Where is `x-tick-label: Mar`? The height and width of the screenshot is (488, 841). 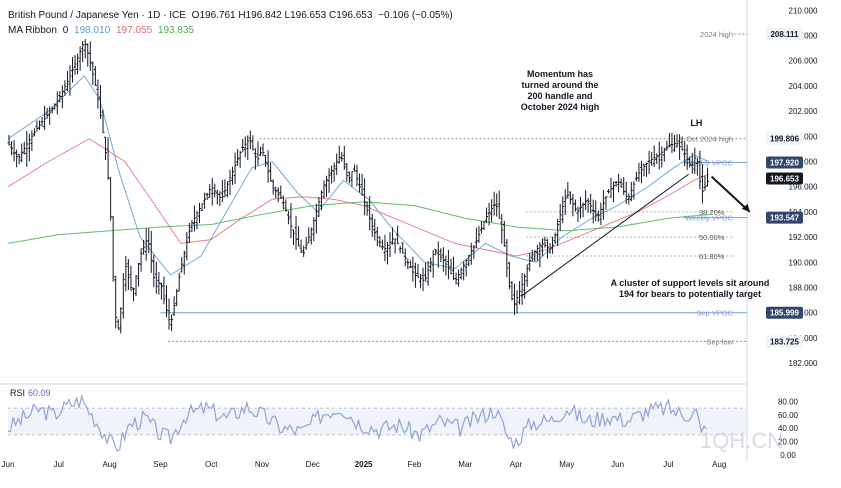 x-tick-label: Mar is located at coordinates (465, 464).